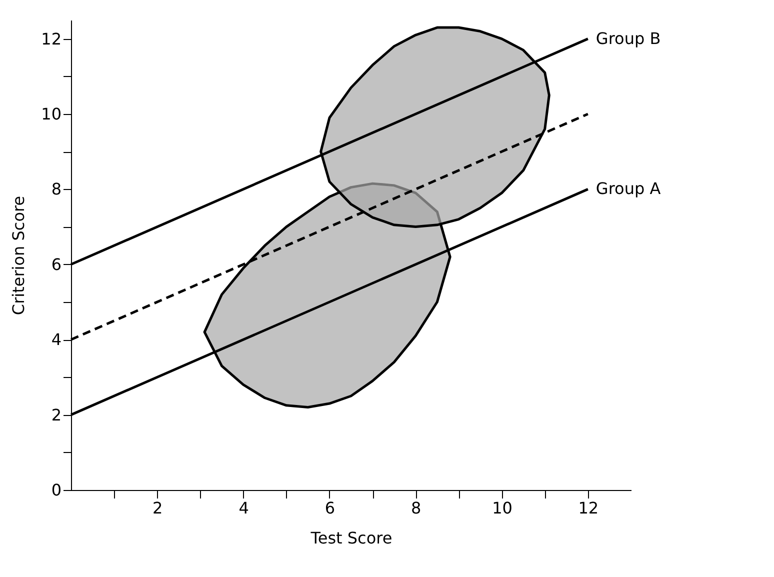  Describe the element at coordinates (243, 508) in the screenshot. I see `x-tick-label: 4` at that location.